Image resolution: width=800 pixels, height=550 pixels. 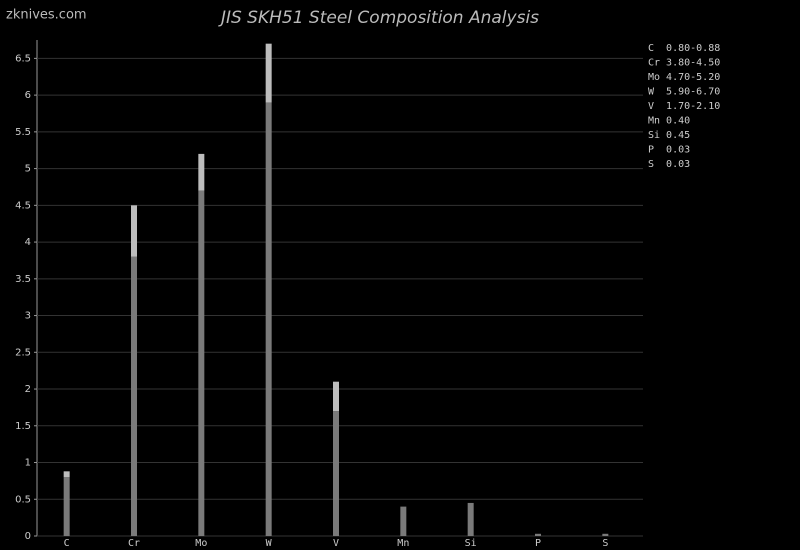 I want to click on y-tick-label: 4, so click(x=28, y=242).